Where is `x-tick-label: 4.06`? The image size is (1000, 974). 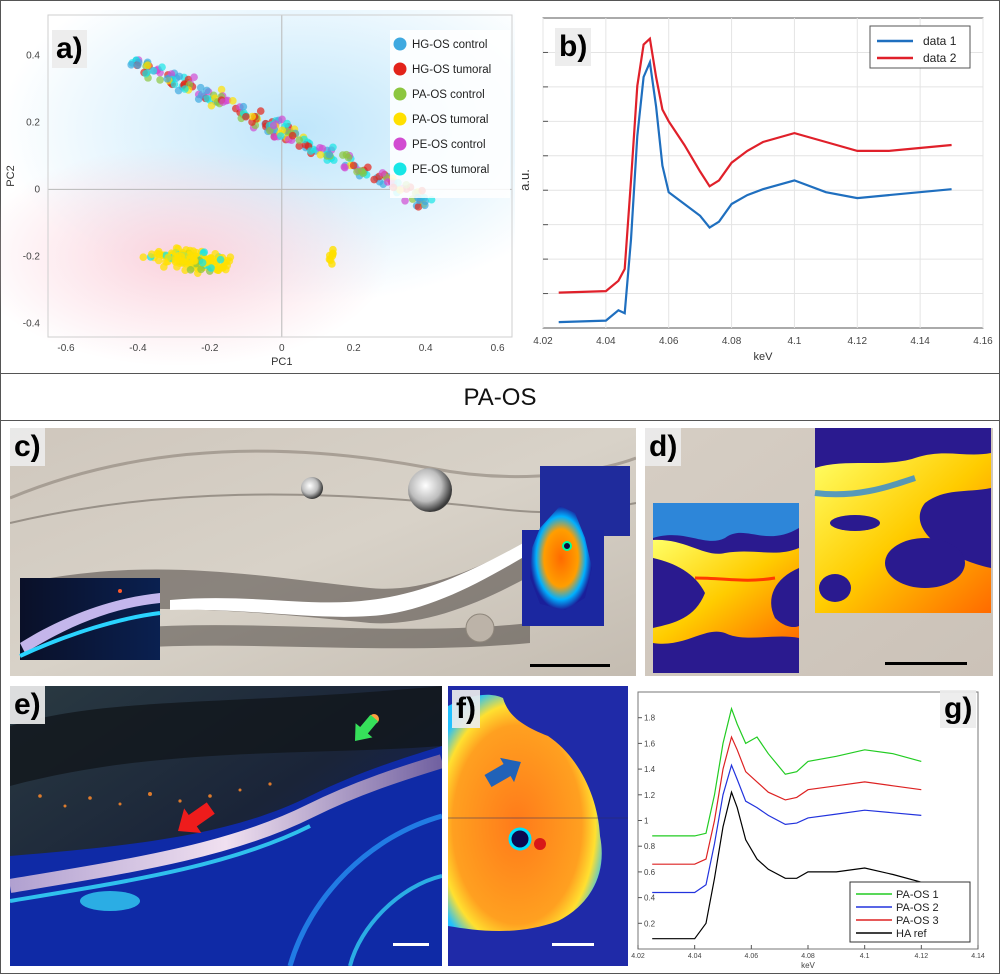
x-tick-label: 4.06 is located at coordinates (669, 341).